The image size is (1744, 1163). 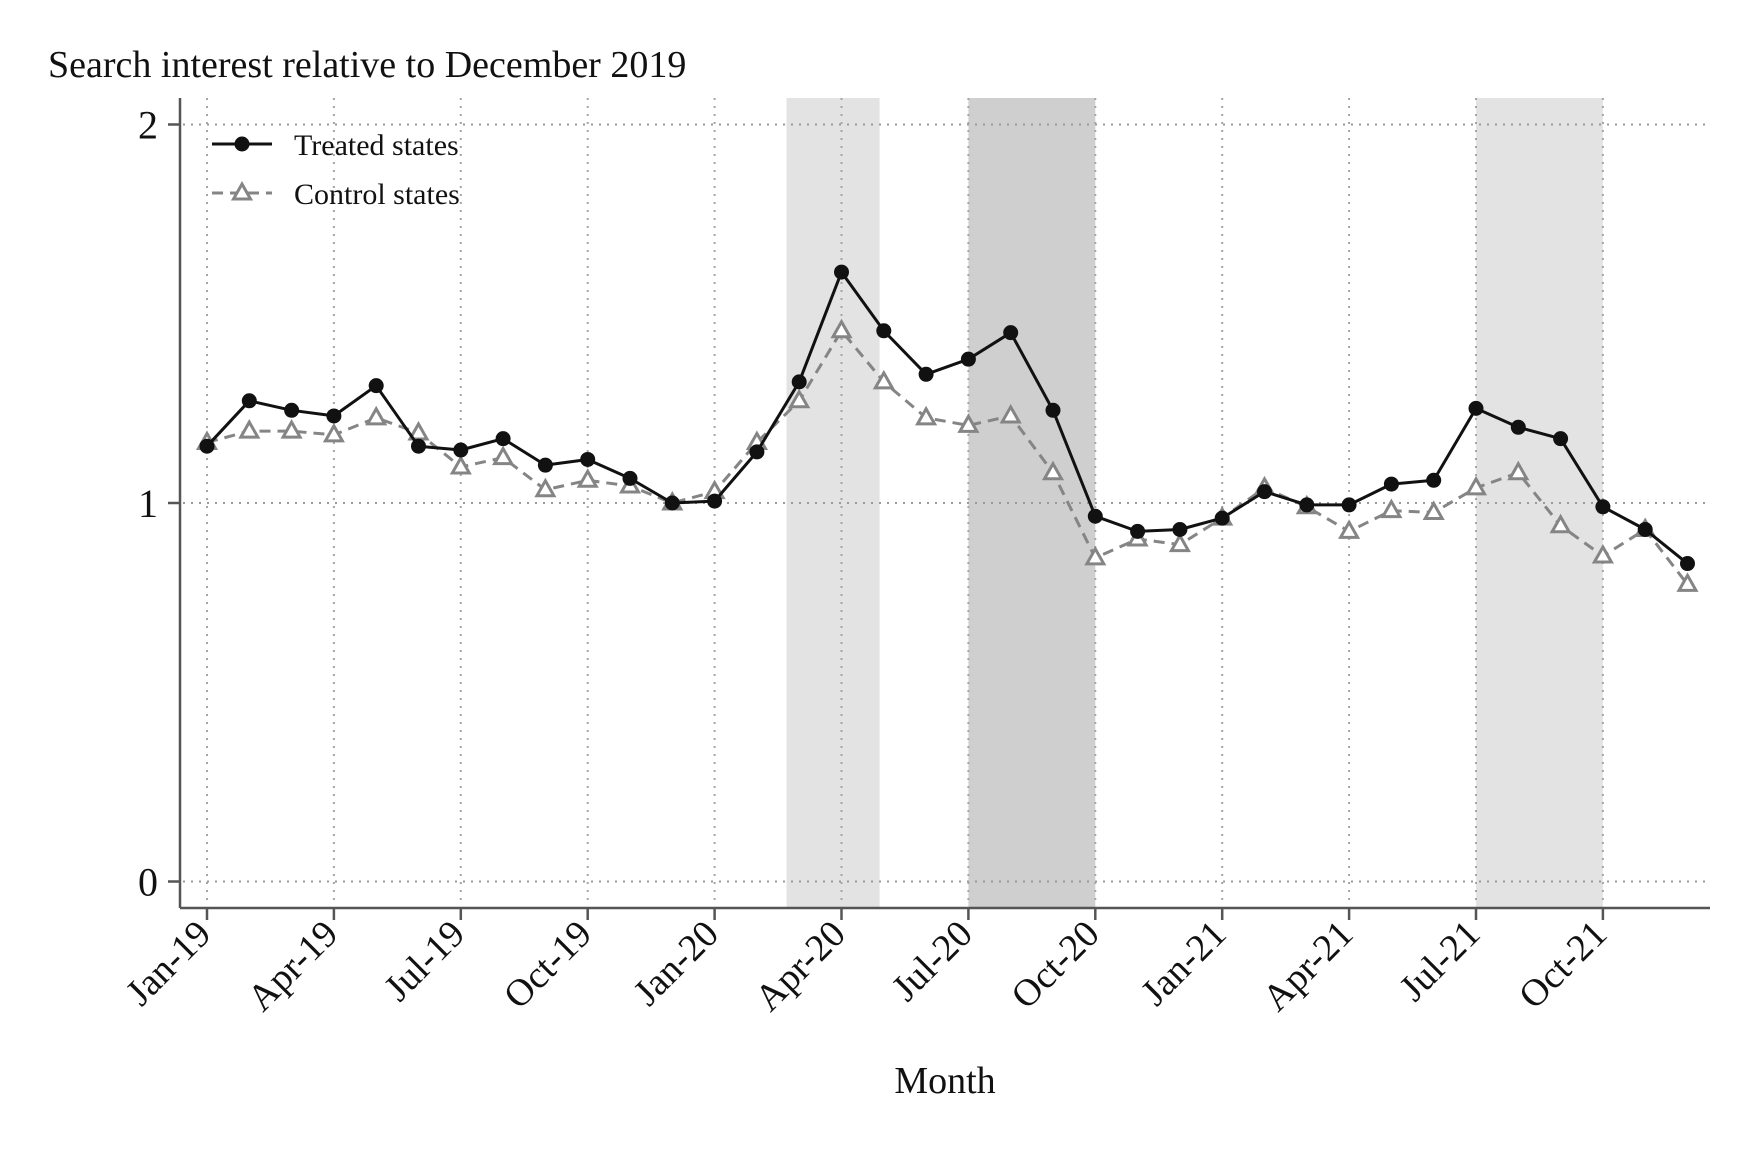 I want to click on x-tick-label-Jul-20: Jul-20, so click(x=932, y=961).